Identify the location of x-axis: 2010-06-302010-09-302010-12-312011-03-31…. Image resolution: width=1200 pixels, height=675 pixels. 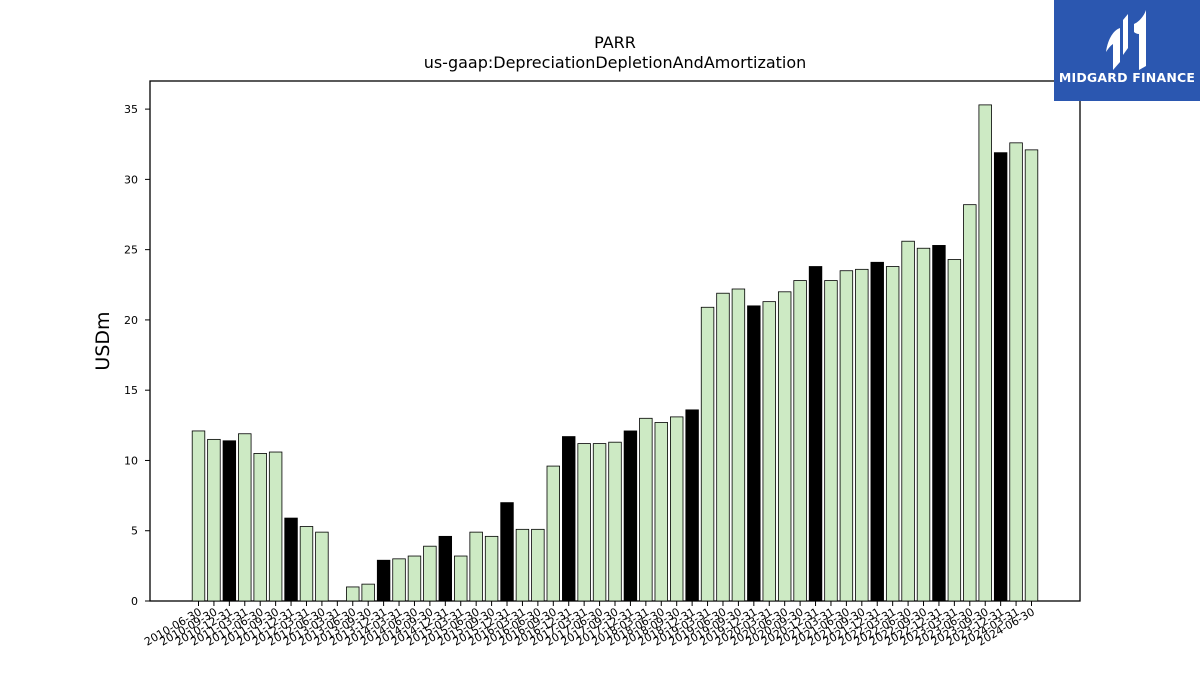
(589, 625).